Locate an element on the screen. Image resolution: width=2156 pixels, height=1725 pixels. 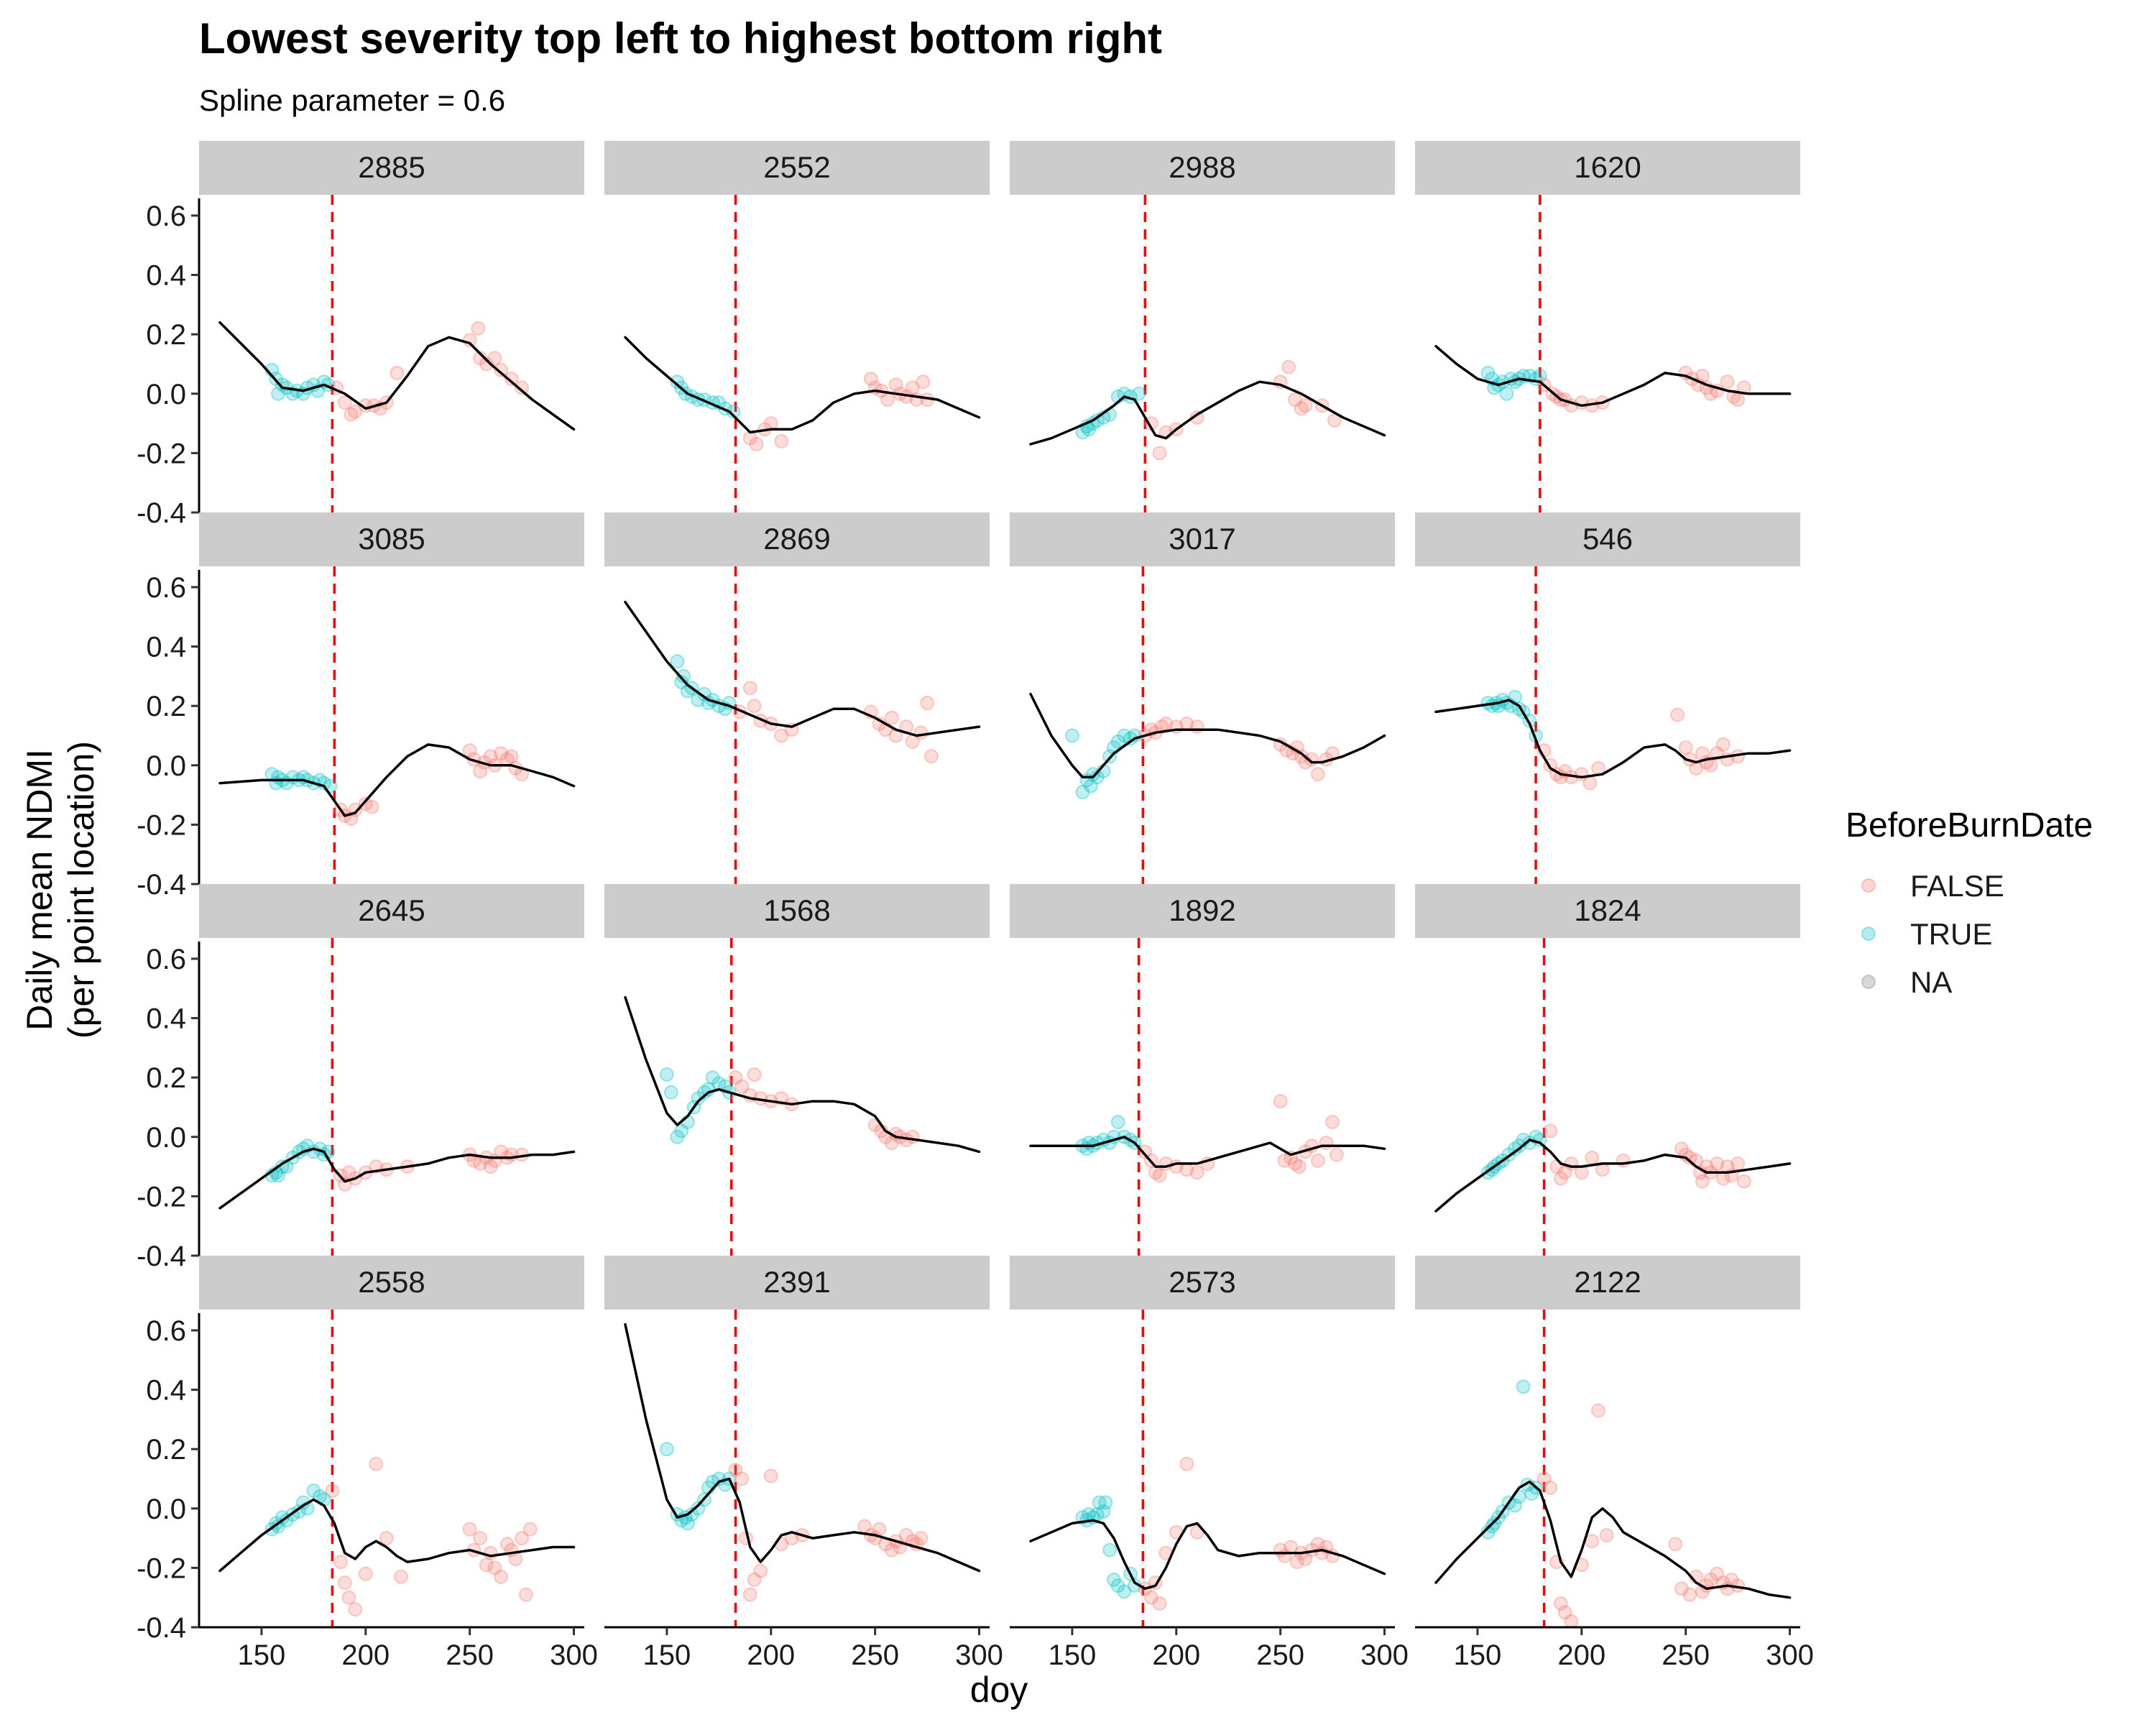
y-tick-label: -0.4 is located at coordinates (162, 513).